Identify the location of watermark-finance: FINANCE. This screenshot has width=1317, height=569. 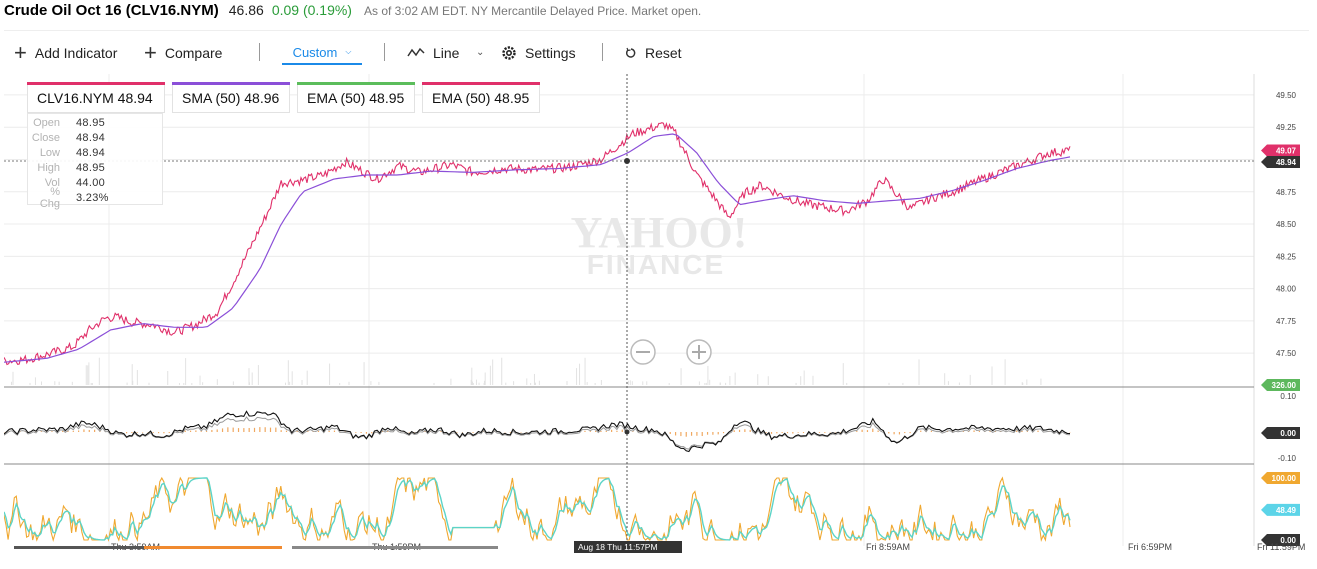
(656, 264).